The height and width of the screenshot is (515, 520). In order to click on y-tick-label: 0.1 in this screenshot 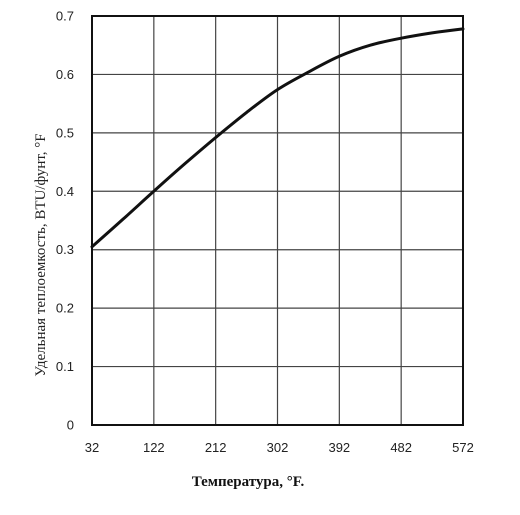, I will do `click(65, 366)`.